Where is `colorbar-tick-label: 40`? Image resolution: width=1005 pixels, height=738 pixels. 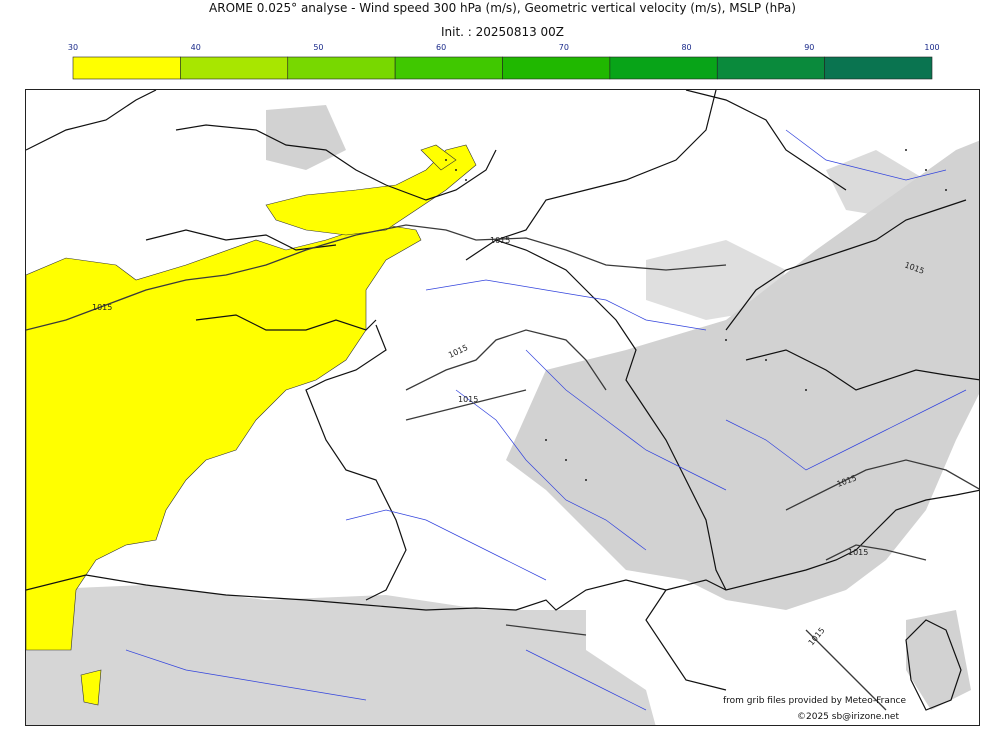 colorbar-tick-label: 40 is located at coordinates (196, 47).